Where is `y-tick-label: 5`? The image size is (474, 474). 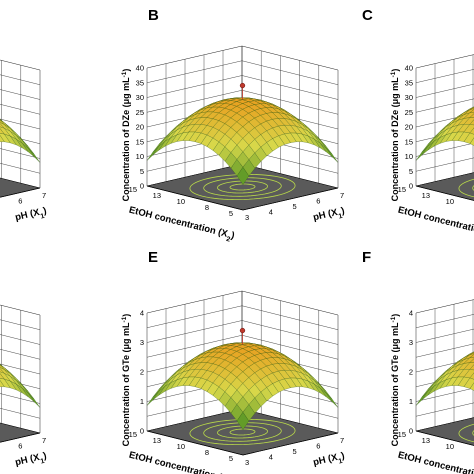 y-tick-label: 5 is located at coordinates (231, 458).